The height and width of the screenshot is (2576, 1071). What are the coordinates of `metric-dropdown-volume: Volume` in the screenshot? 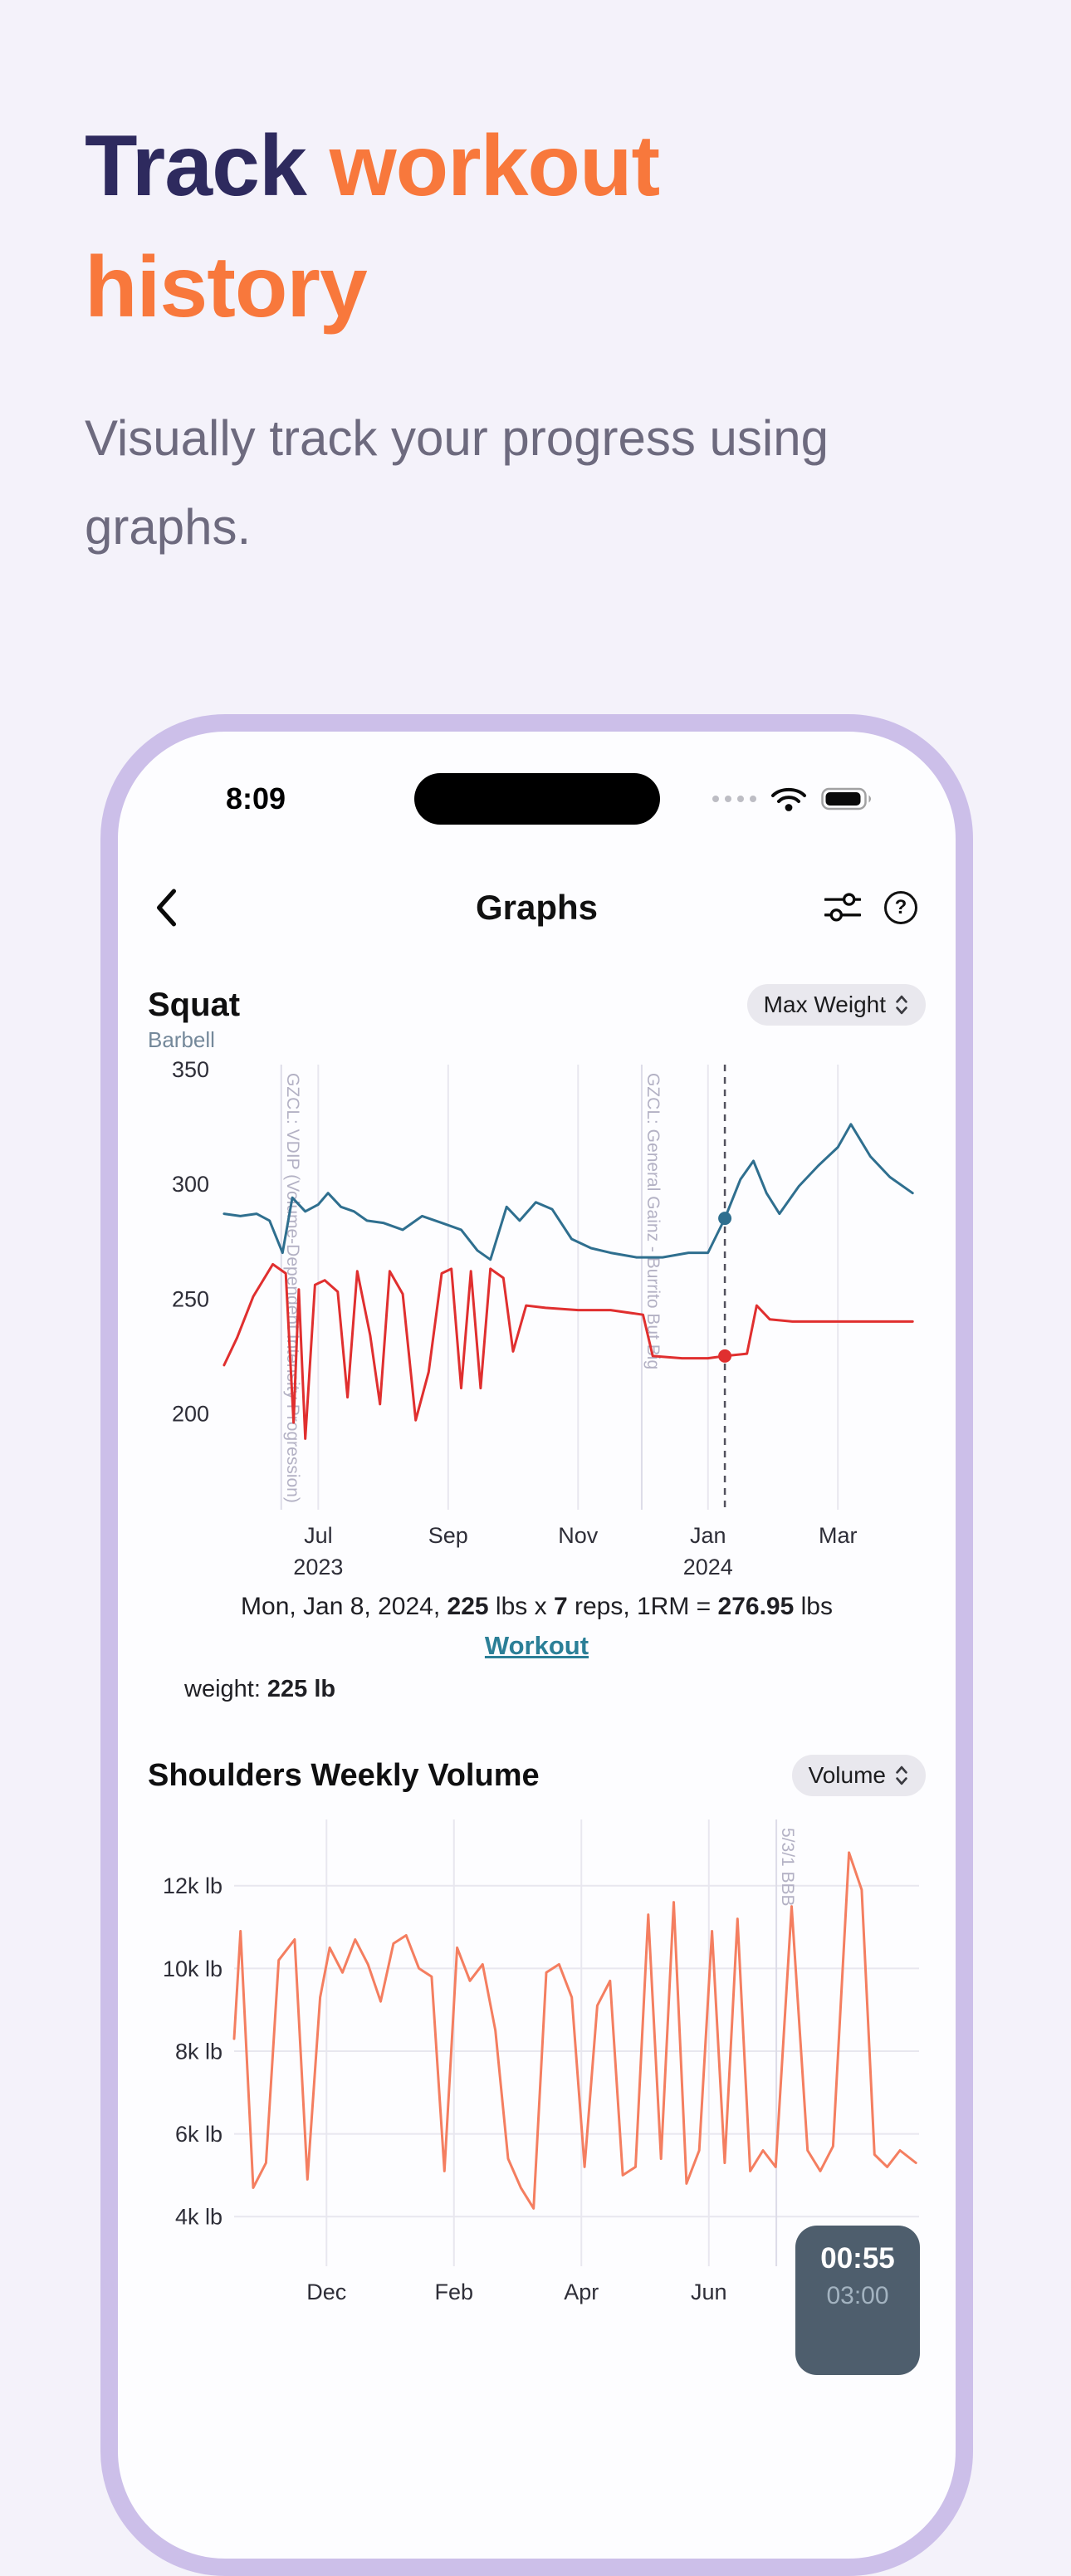 It's located at (858, 1775).